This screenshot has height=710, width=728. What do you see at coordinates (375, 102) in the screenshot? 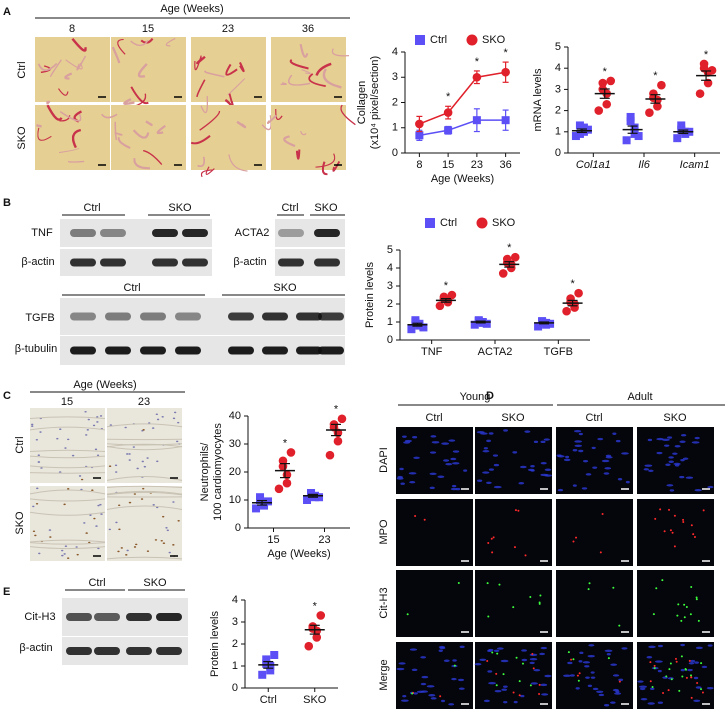
I see `y-axis-label: (x10⁴ pixel/section)` at bounding box center [375, 102].